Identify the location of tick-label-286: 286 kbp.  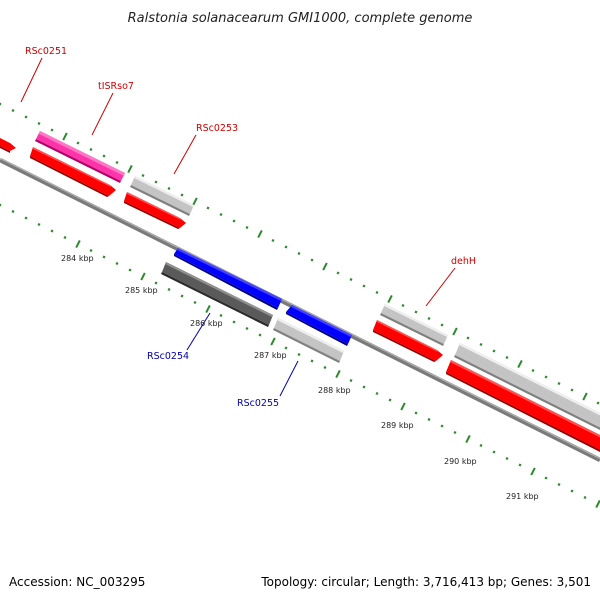
(206, 323).